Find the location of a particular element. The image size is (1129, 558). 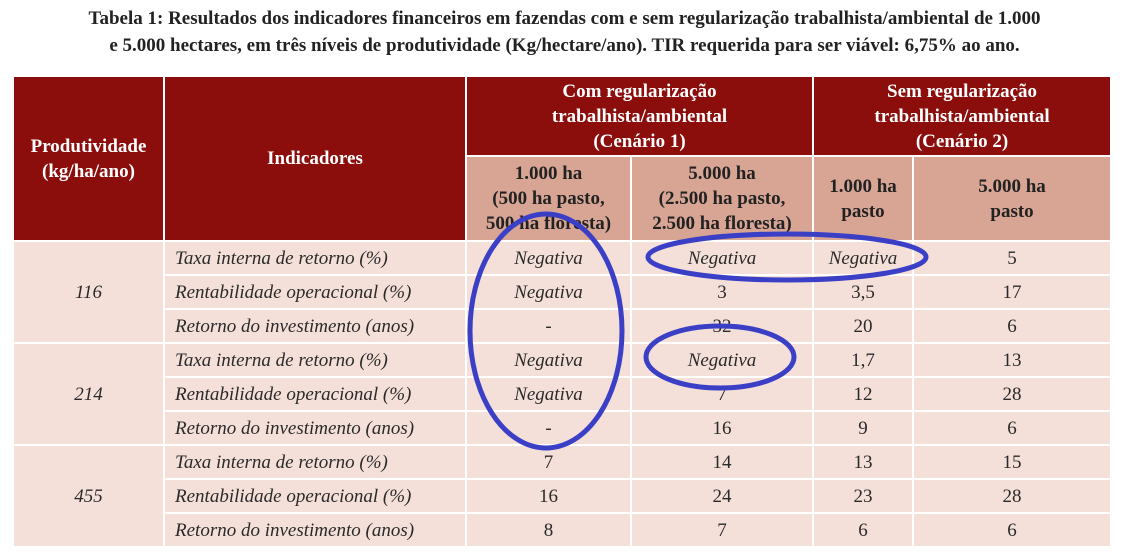

subheader-cell: 1.000 ha (500 ha pasto, 500 ha floresta) is located at coordinates (548, 198).